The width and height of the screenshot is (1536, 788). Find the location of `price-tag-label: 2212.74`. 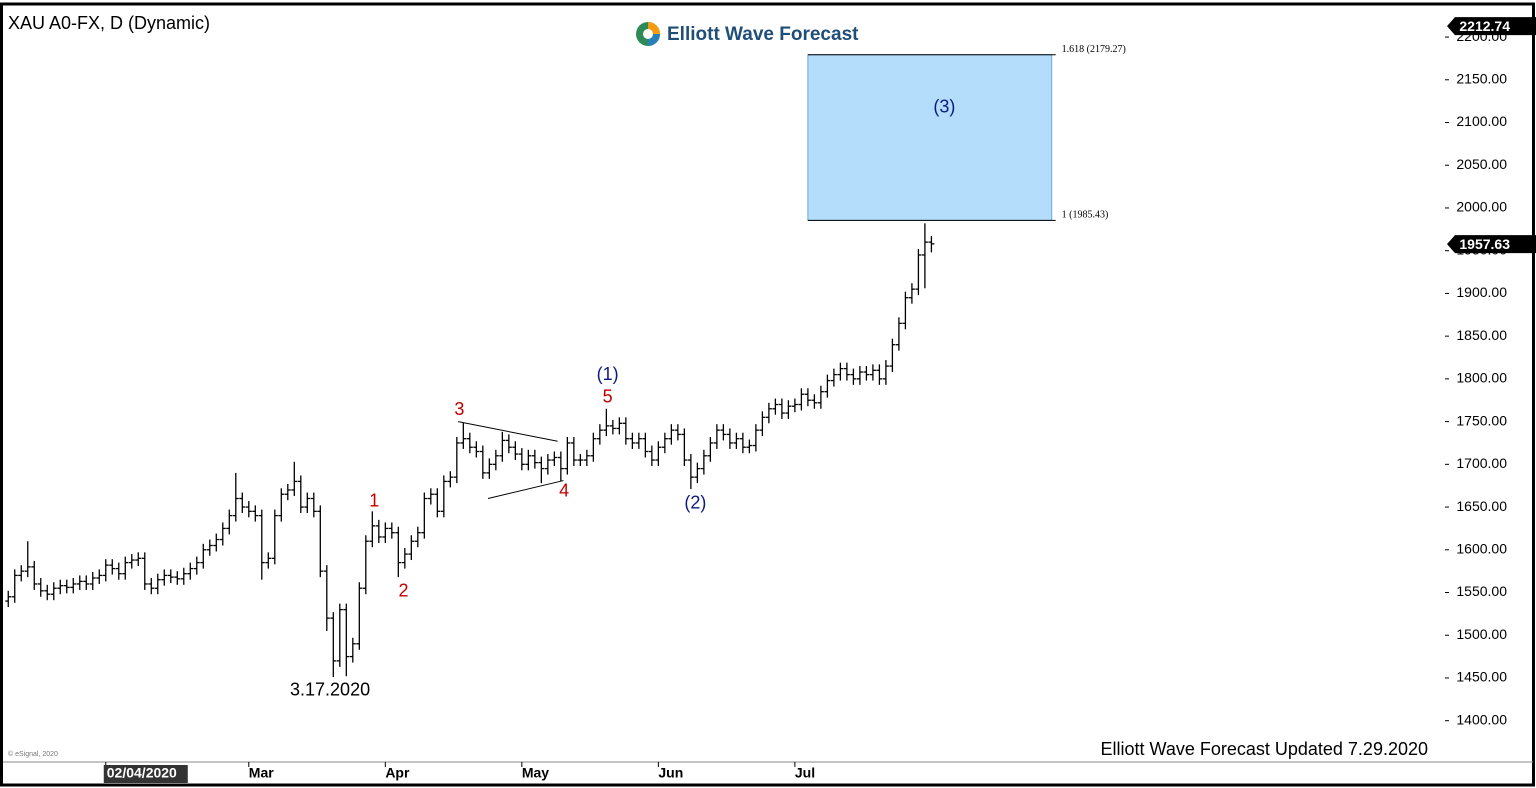

price-tag-label: 2212.74 is located at coordinates (1484, 26).